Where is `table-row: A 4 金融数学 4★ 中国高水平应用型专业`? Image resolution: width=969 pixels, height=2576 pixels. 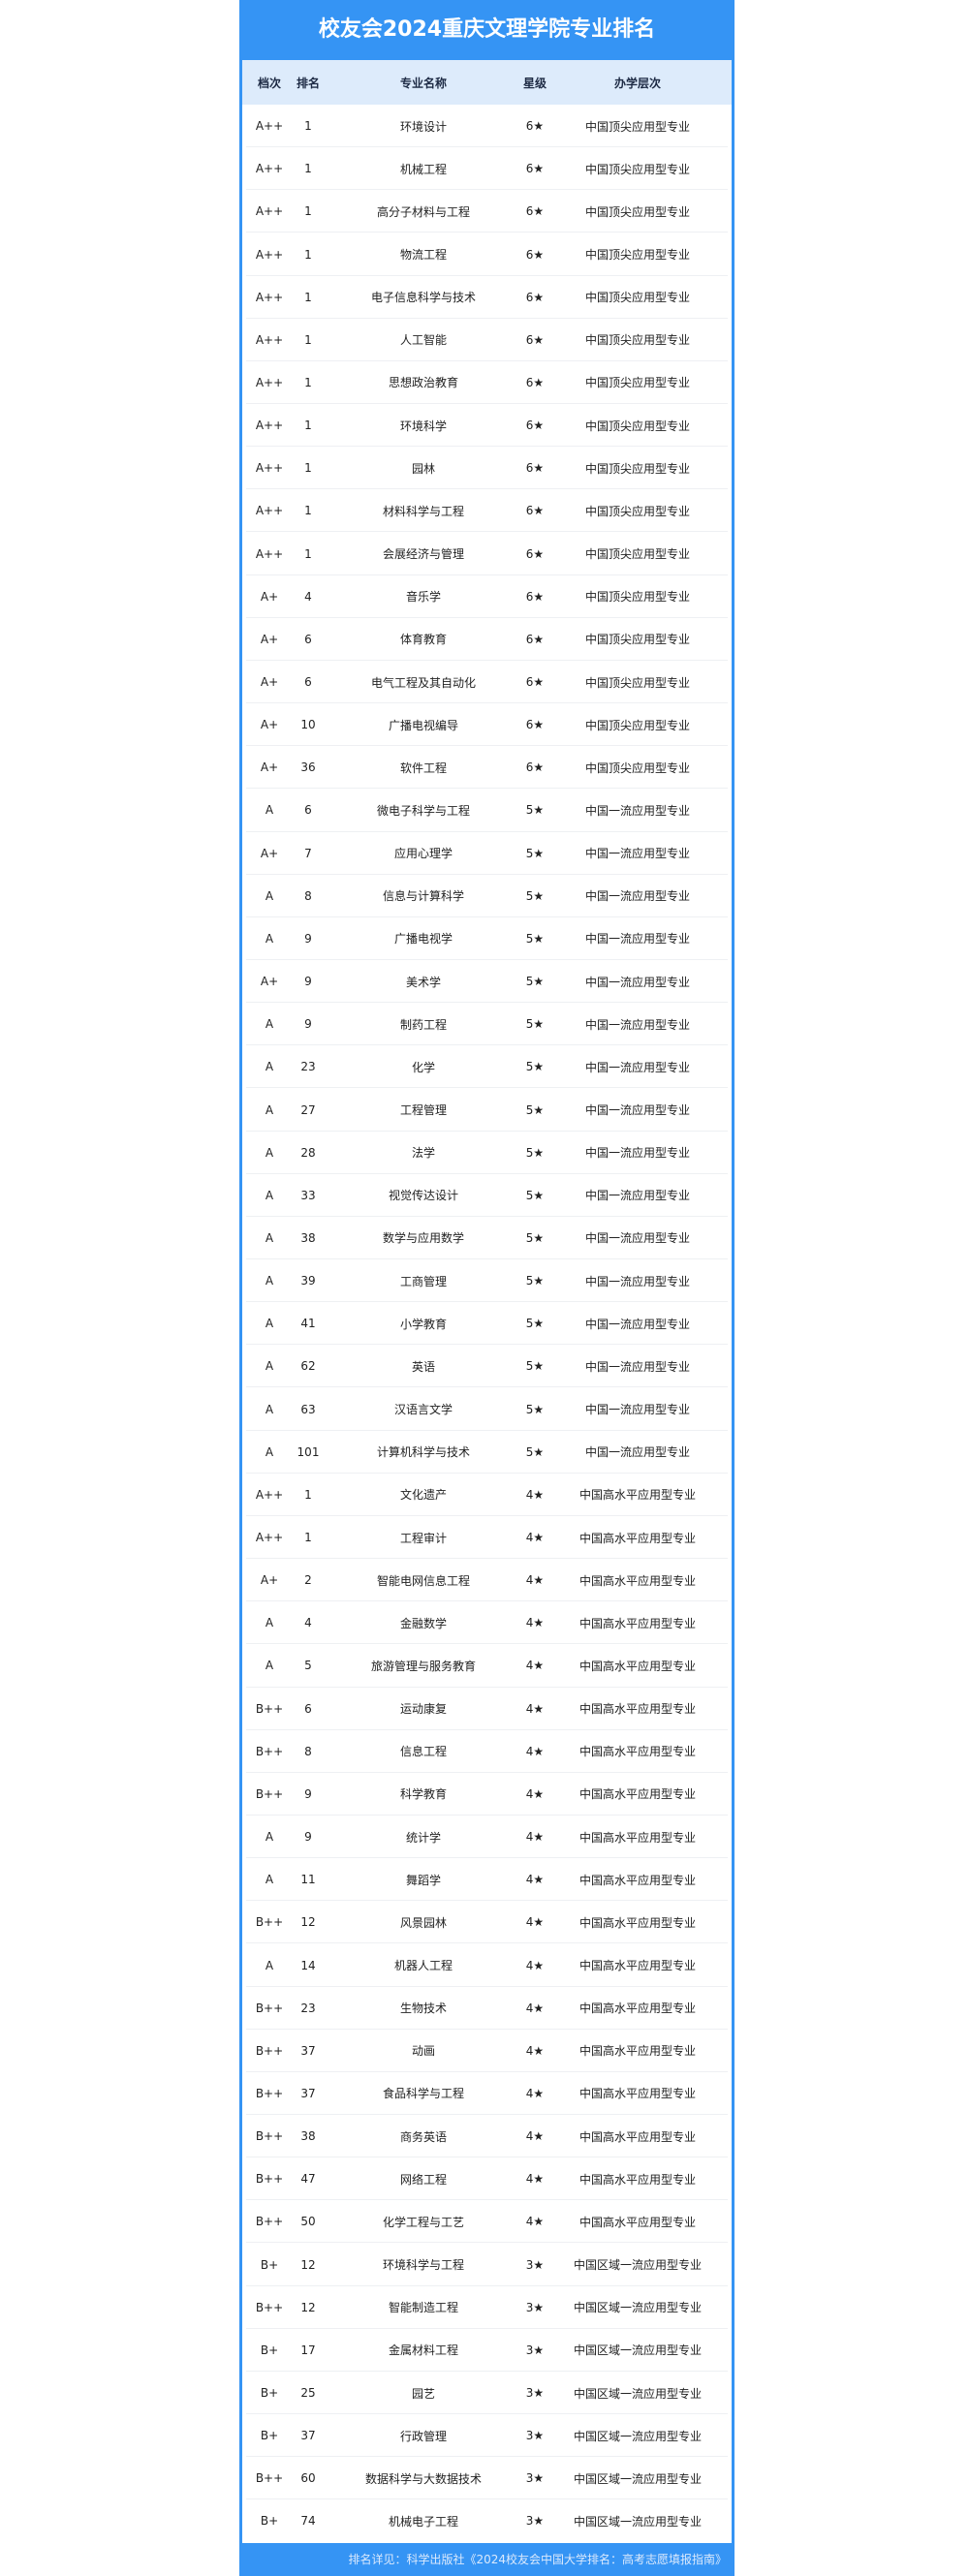
table-row: A 4 金融数学 4★ 中国高水平应用型专业 is located at coordinates (487, 1623).